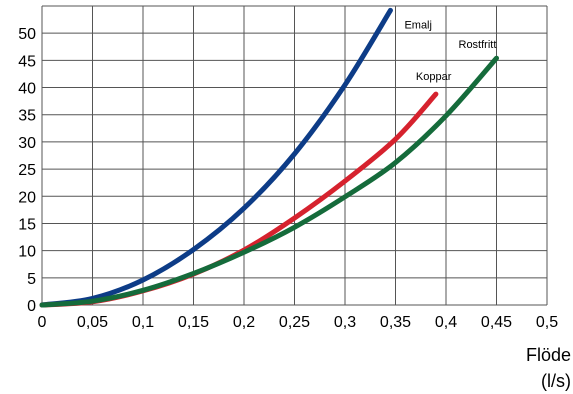  I want to click on x-tick-label: 0,05, so click(92, 322).